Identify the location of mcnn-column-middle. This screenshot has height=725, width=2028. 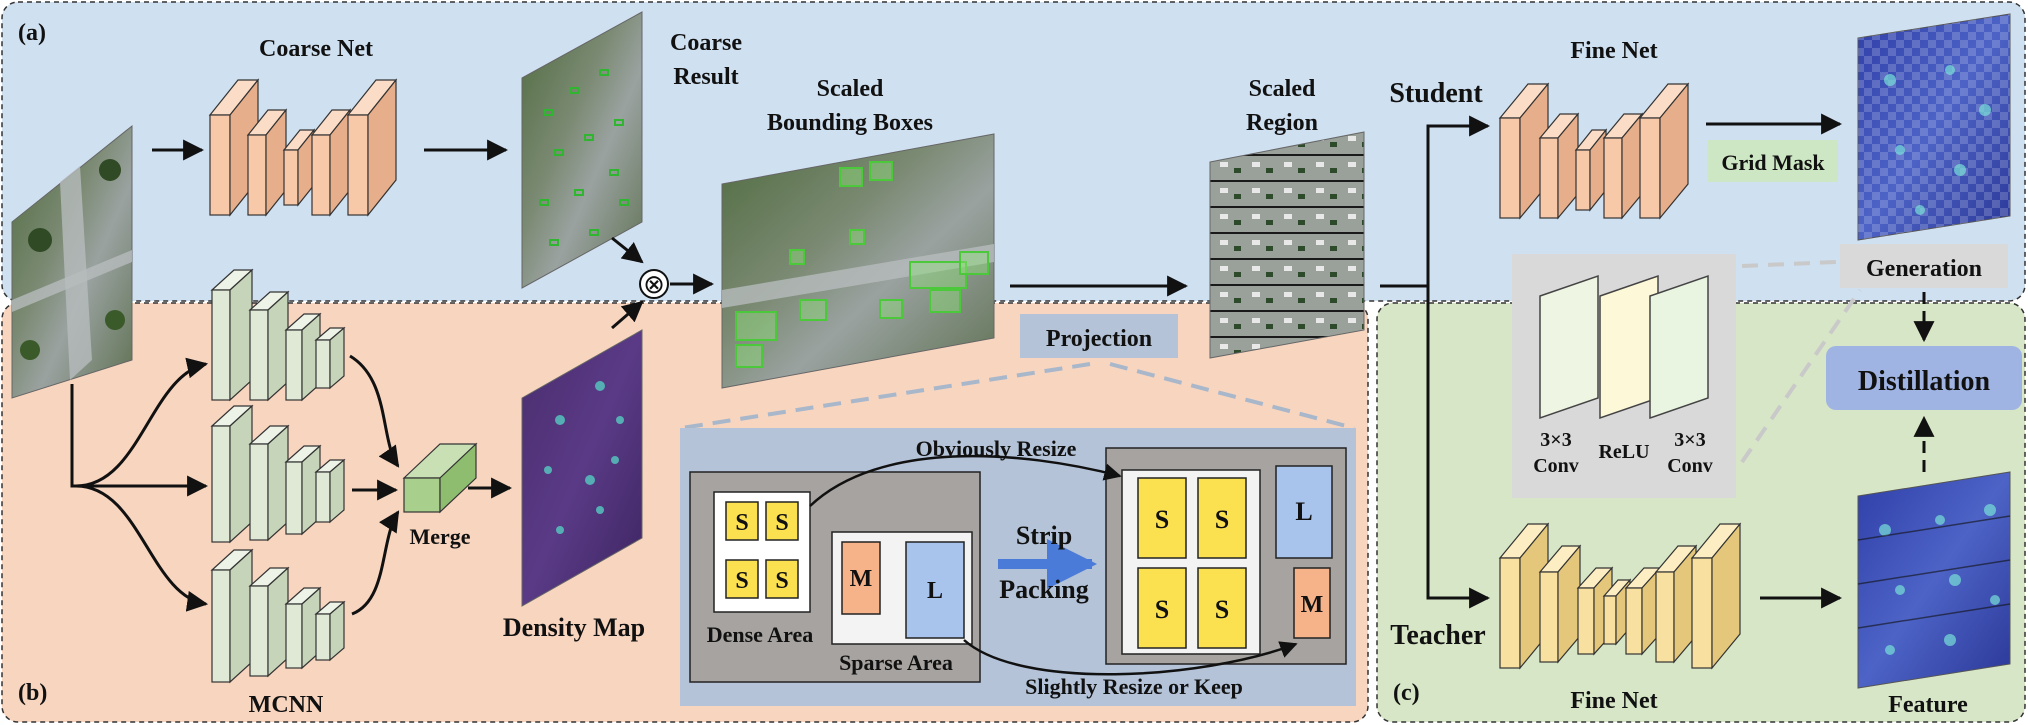
(278, 474).